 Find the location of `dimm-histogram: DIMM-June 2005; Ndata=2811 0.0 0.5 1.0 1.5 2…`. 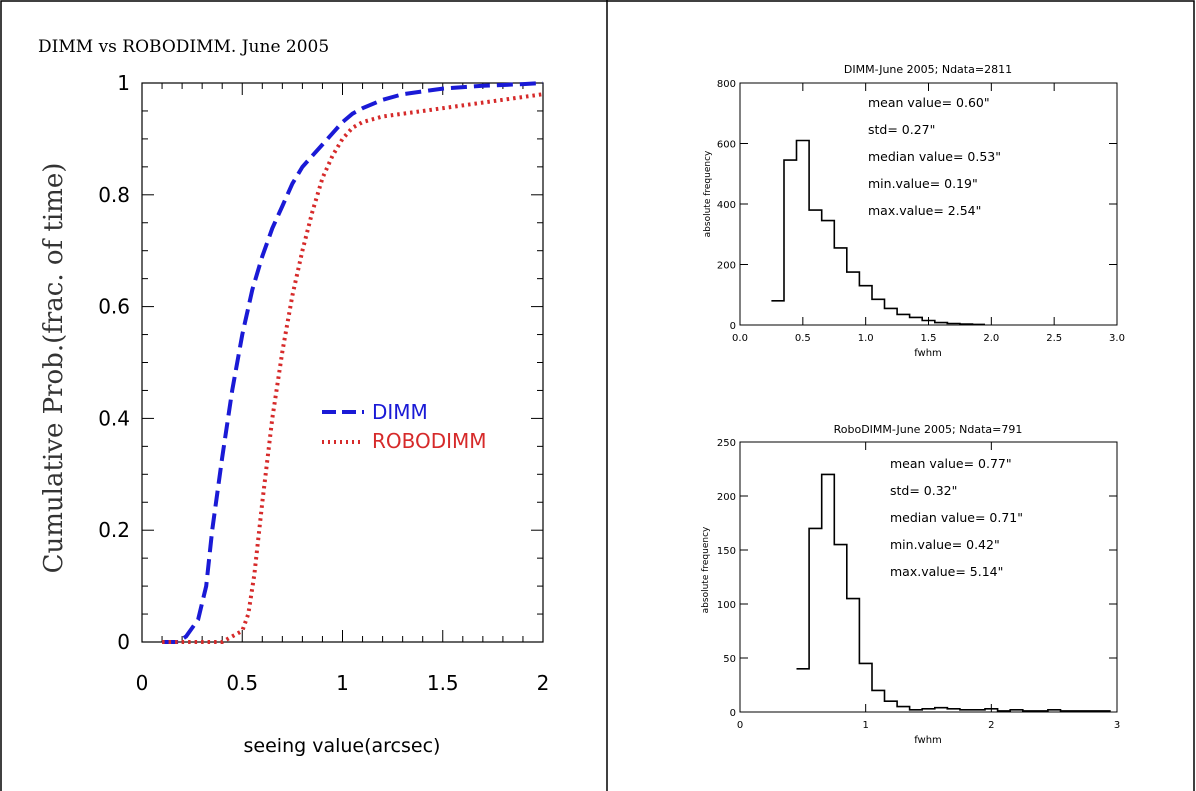

dimm-histogram: DIMM-June 2005; Ndata=2811 0.0 0.5 1.0 1.5 2… is located at coordinates (914, 211).